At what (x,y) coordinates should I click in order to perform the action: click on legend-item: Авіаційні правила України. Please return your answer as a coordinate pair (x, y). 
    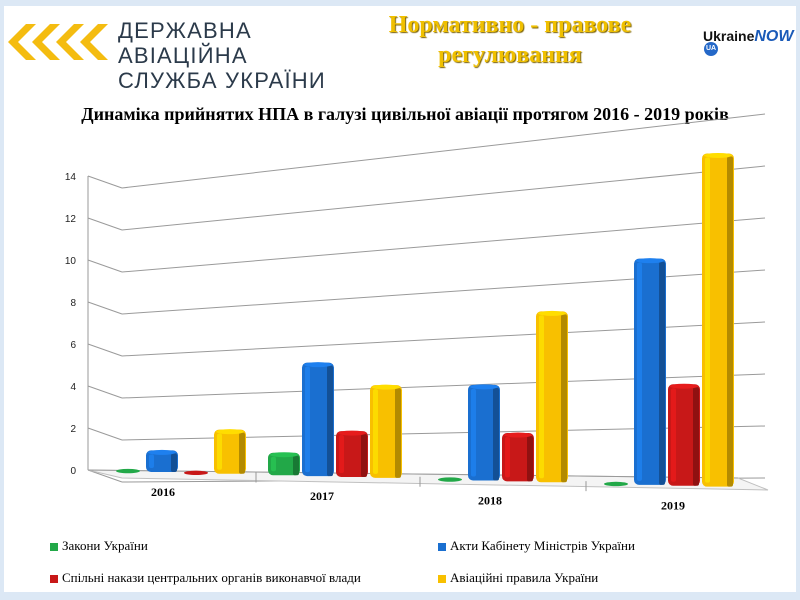
    Looking at the image, I should click on (518, 578).